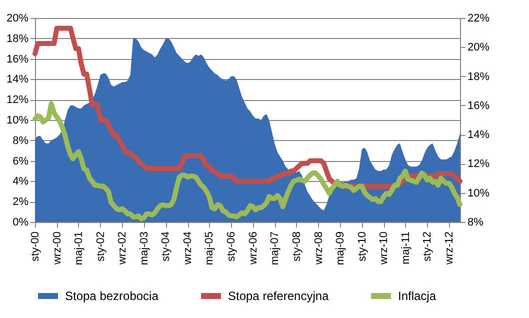  What do you see at coordinates (318, 249) in the screenshot?
I see `x-tick-label: wrz-08` at bounding box center [318, 249].